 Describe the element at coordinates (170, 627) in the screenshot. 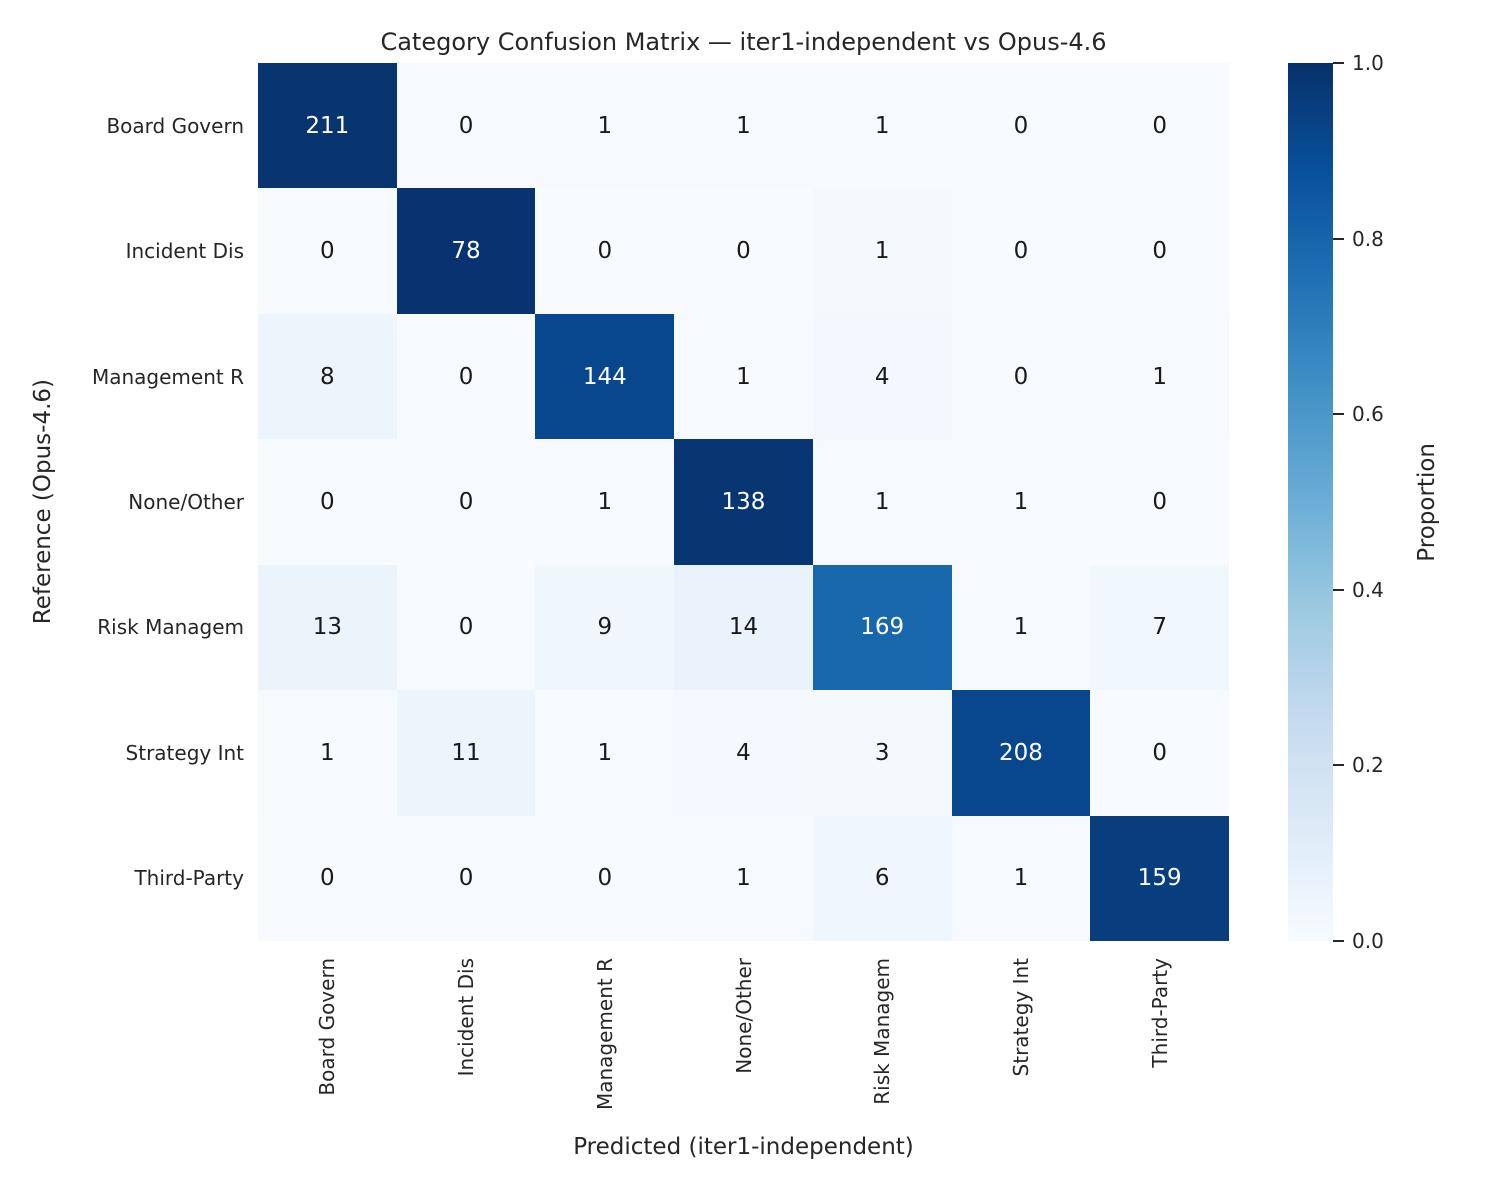

I see `y-tick-label: Risk Managem` at that location.